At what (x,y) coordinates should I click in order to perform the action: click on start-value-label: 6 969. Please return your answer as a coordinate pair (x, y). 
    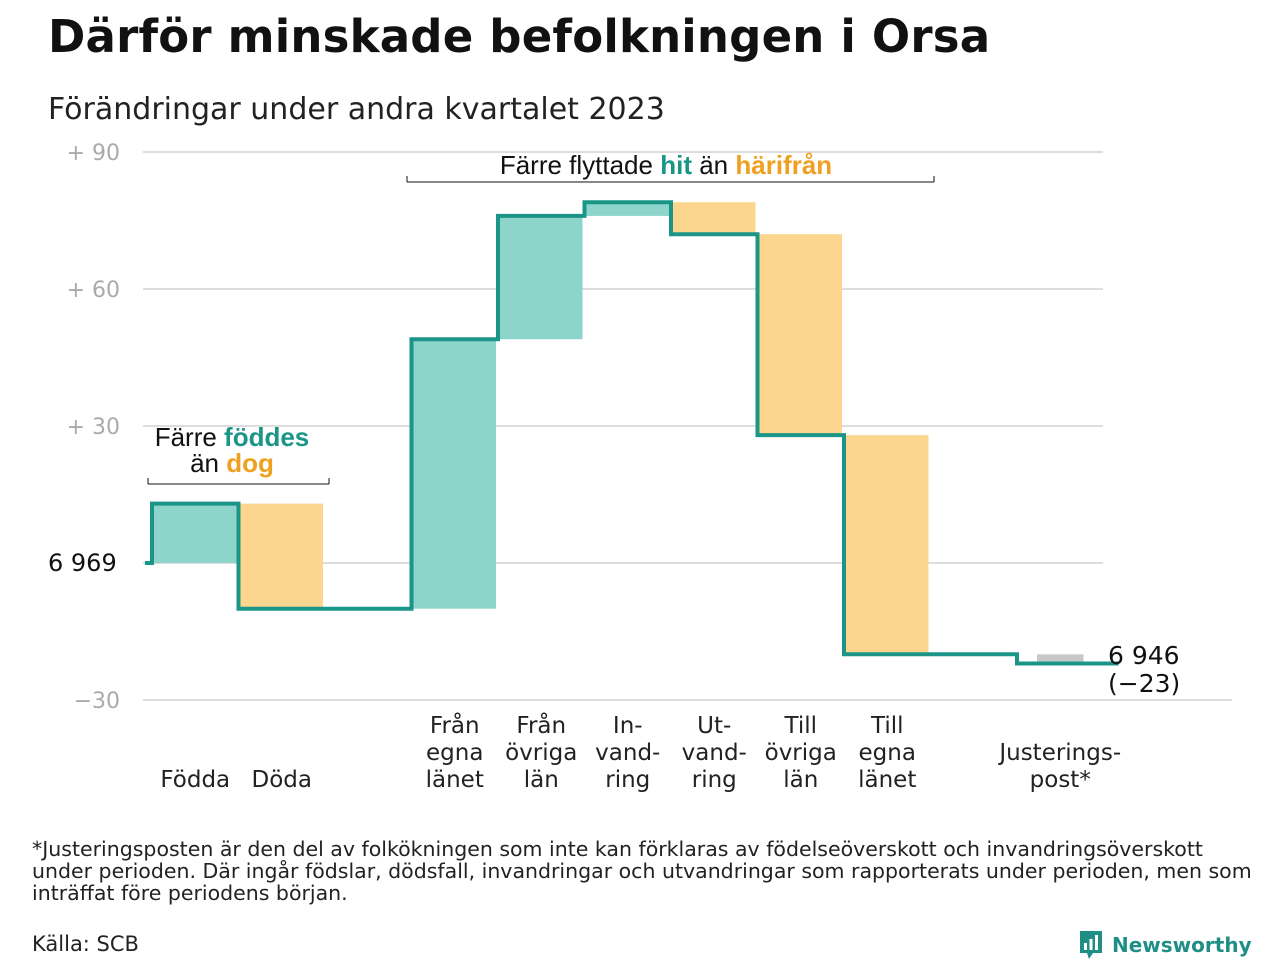
    Looking at the image, I should click on (82, 563).